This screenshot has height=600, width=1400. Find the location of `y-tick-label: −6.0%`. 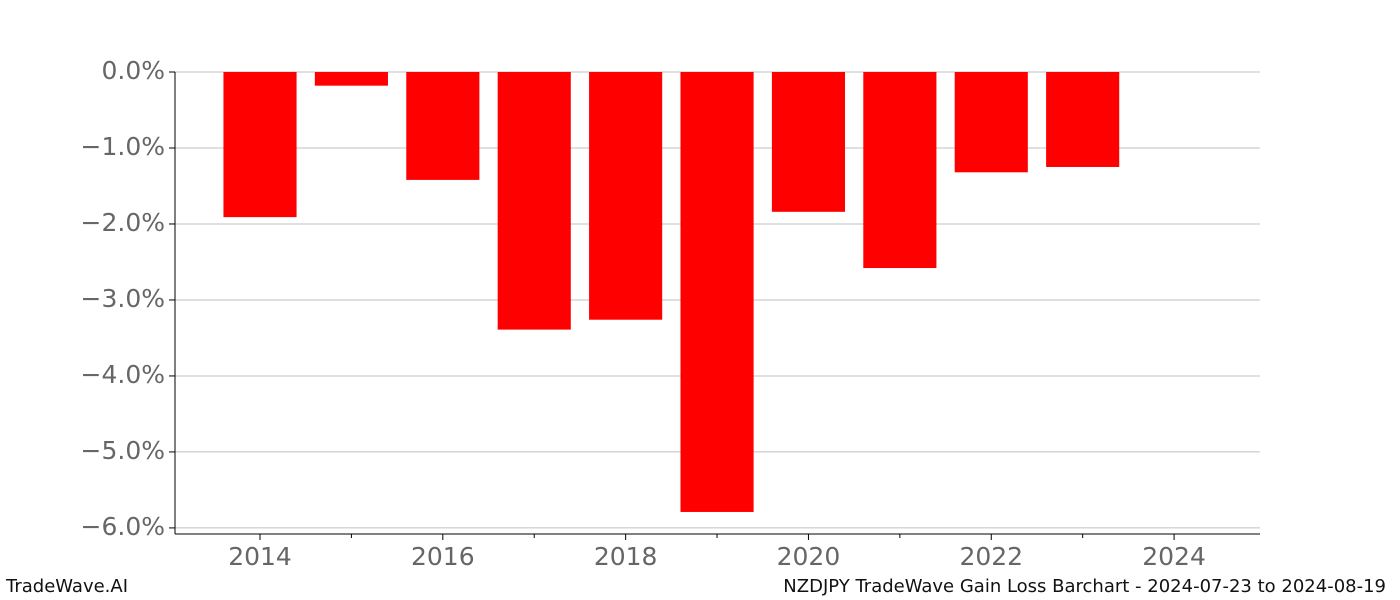

y-tick-label: −6.0% is located at coordinates (123, 526).